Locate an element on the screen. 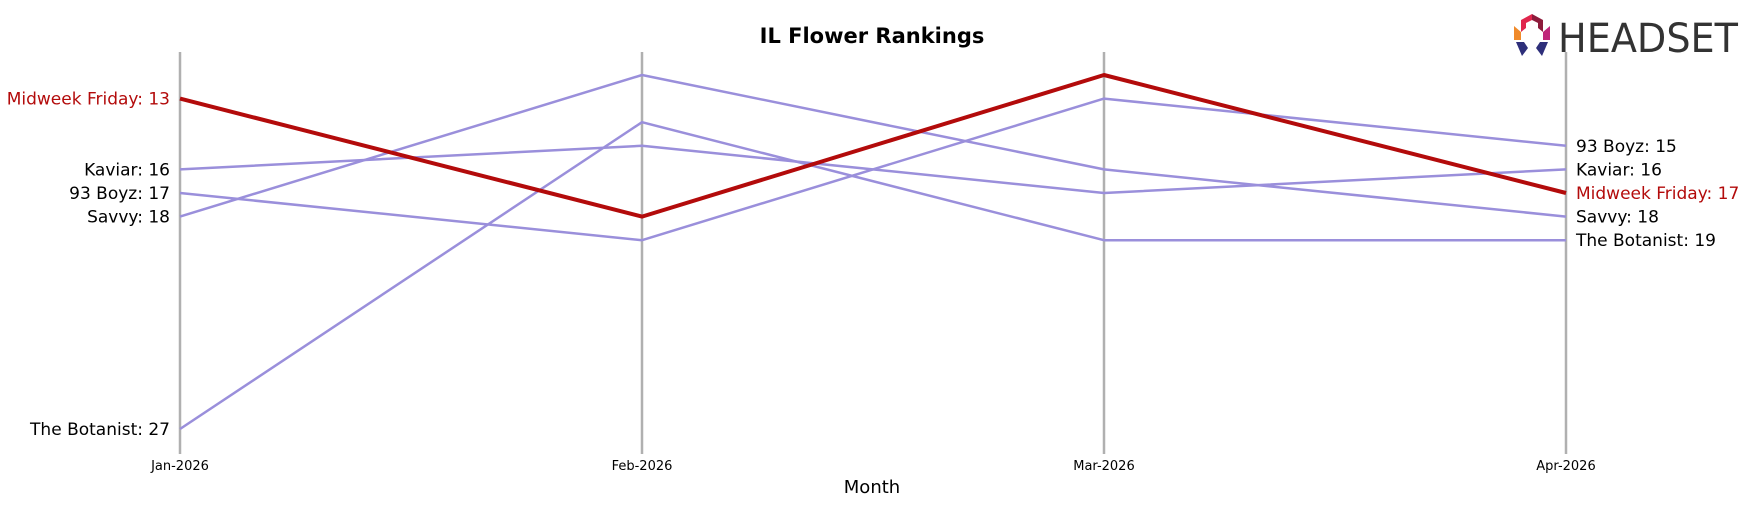 The image size is (1747, 511). right-series-label: The Botanist: 19 is located at coordinates (1645, 241).